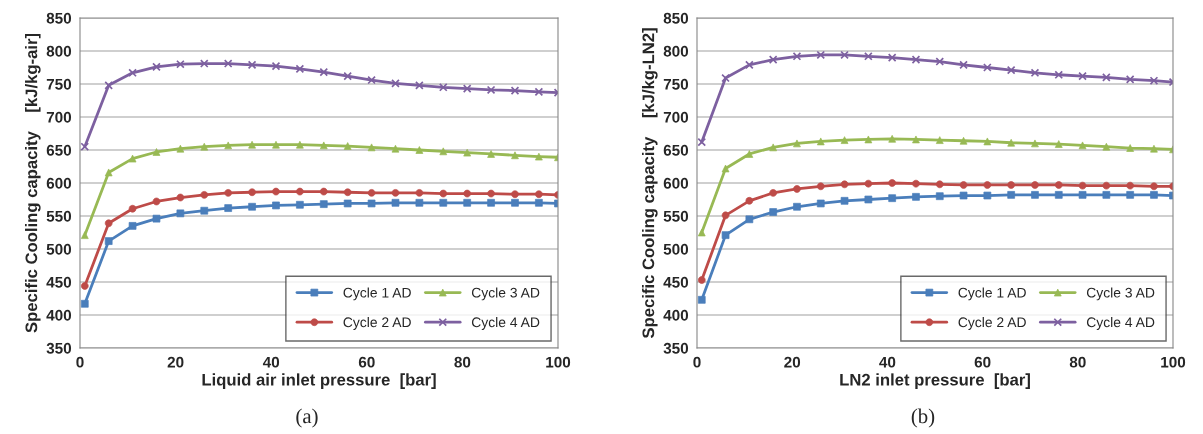 This screenshot has width=1203, height=434. What do you see at coordinates (33, 183) in the screenshot?
I see `y-axis-title: Specific Cooling capacity [kJ/kg-air]` at bounding box center [33, 183].